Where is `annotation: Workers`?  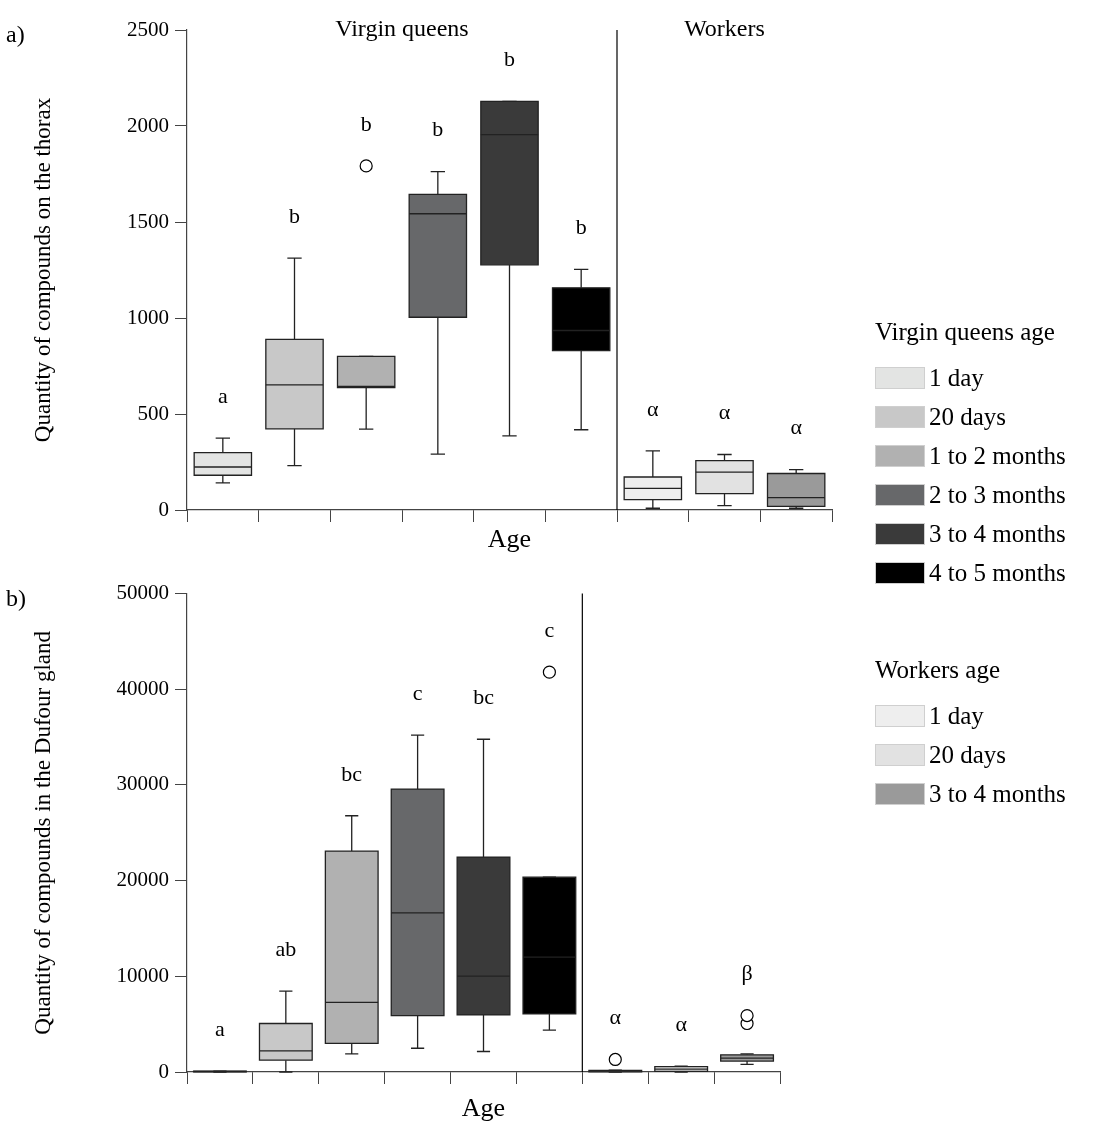
annotation: Workers is located at coordinates (724, 28).